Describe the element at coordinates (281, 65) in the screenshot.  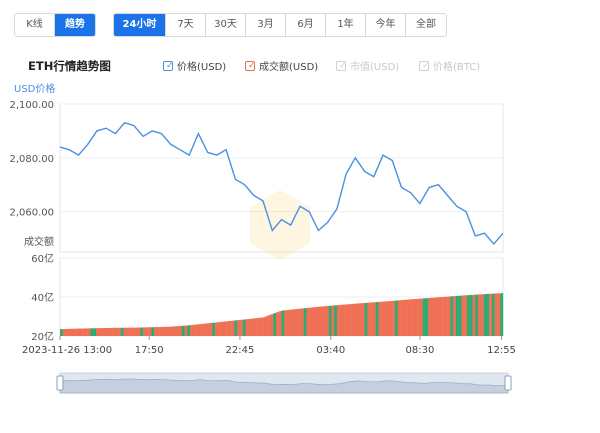
I see `legend-volume-usd: ✓ 成交额(USD)` at that location.